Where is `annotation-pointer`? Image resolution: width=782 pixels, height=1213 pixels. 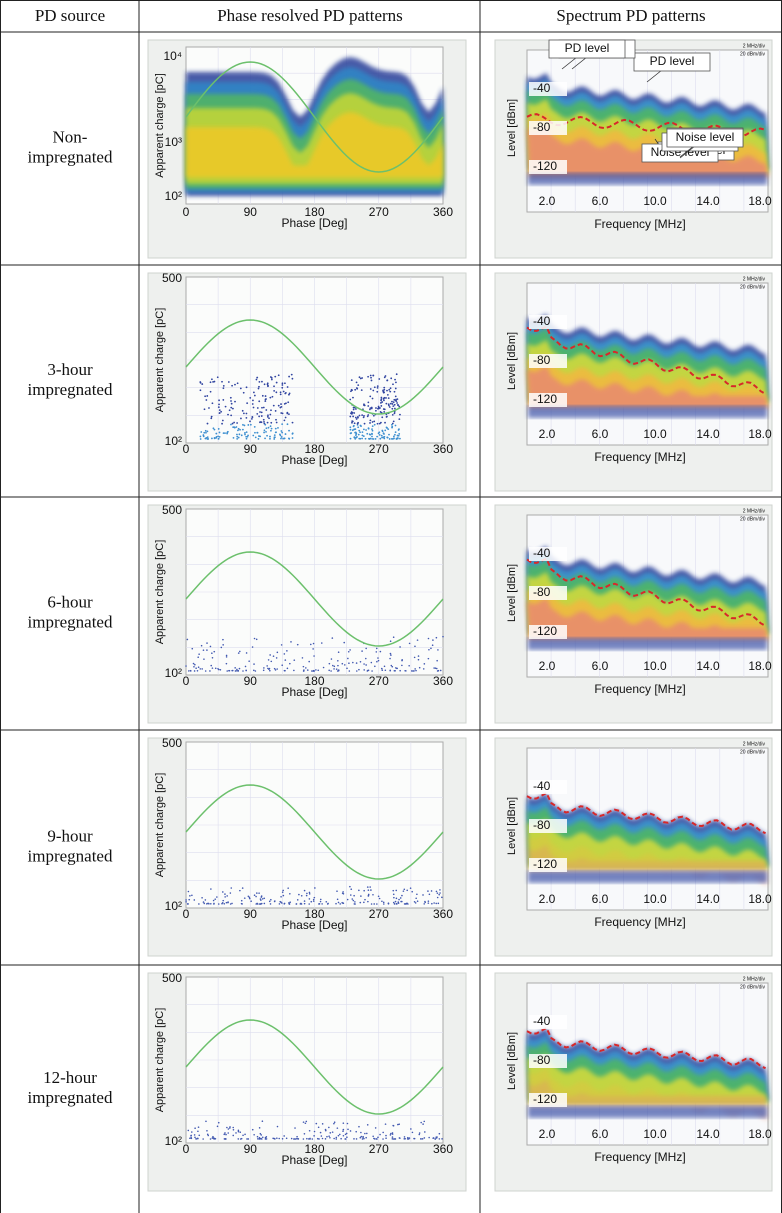
annotation-pointer is located at coordinates (654, 76).